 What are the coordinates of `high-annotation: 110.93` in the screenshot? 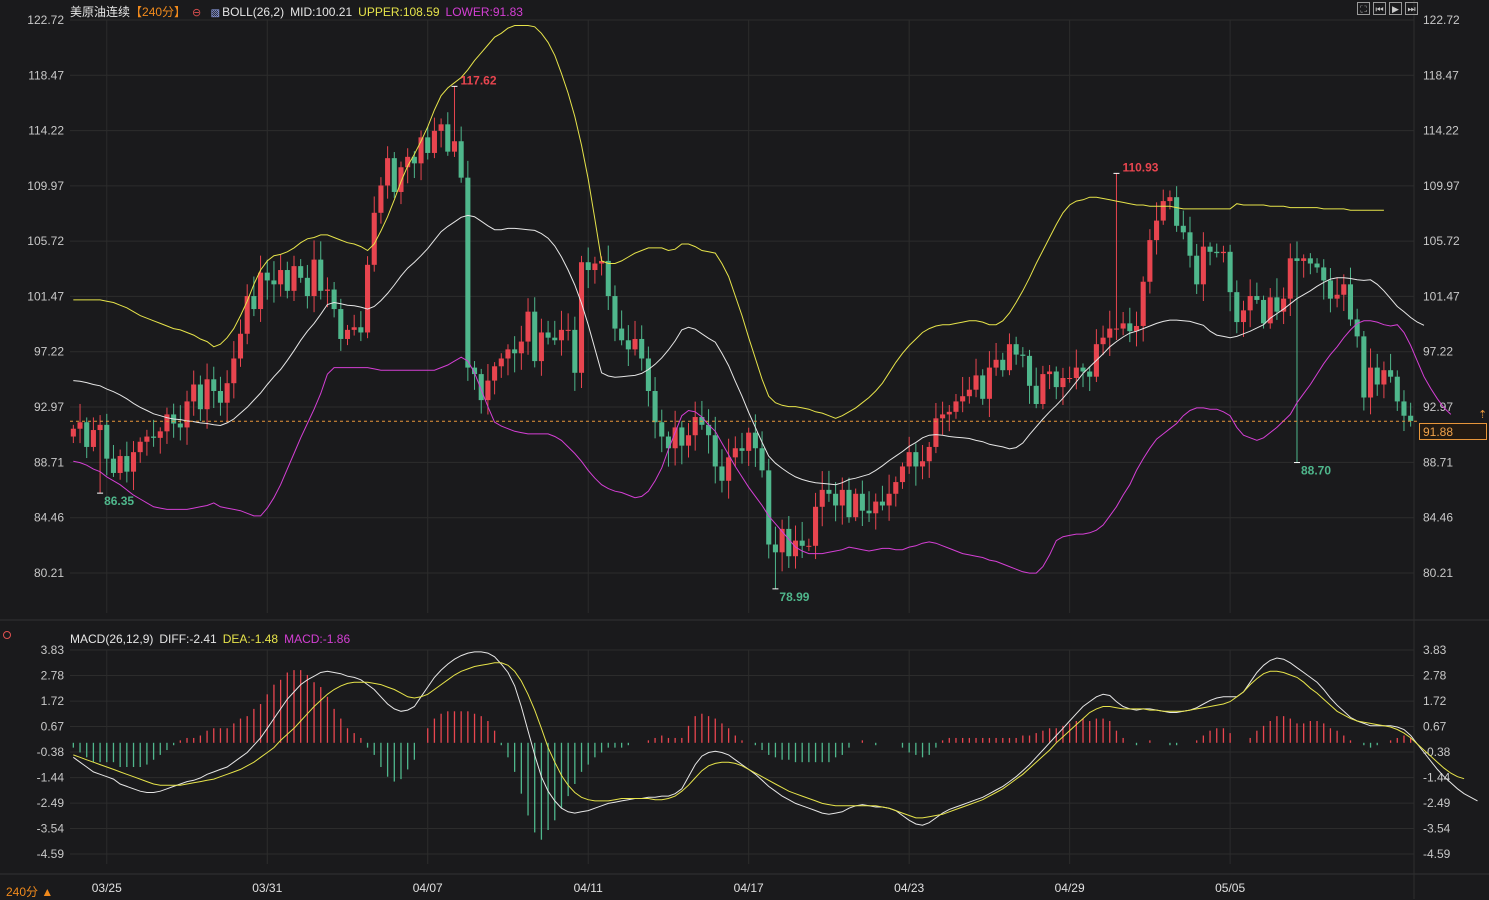 It's located at (1140, 167).